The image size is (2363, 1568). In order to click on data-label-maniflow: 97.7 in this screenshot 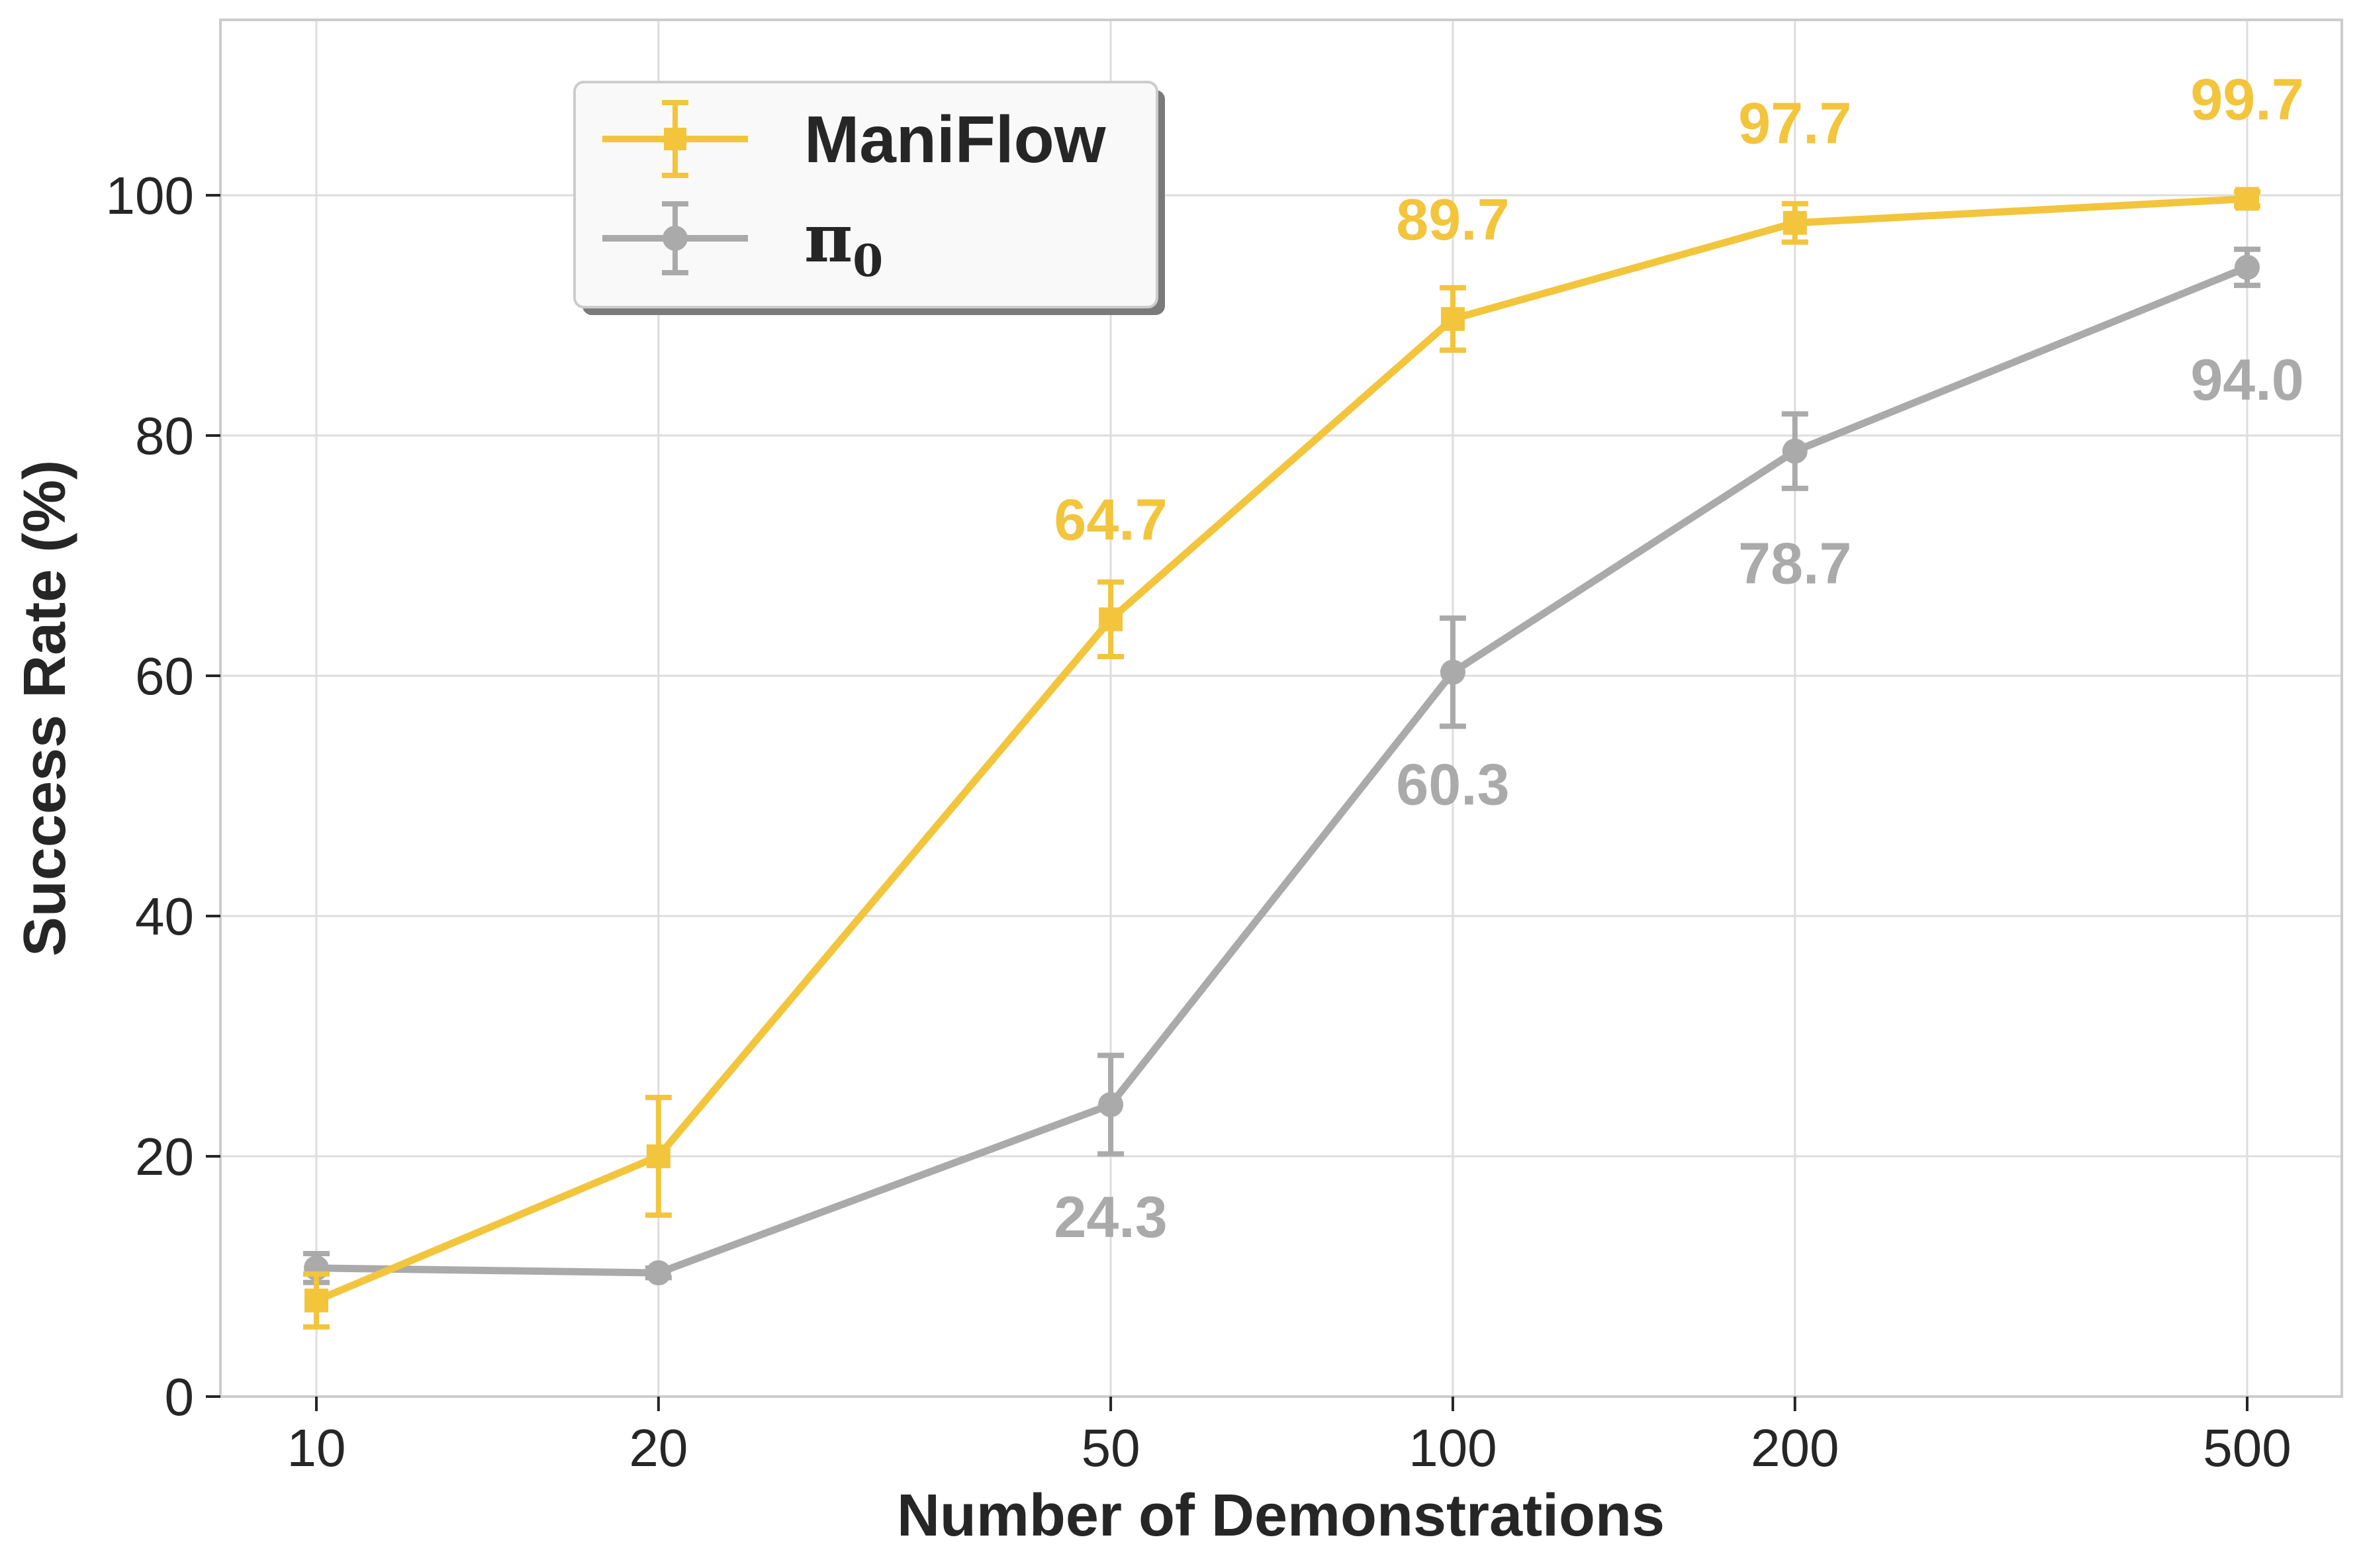, I will do `click(1794, 123)`.